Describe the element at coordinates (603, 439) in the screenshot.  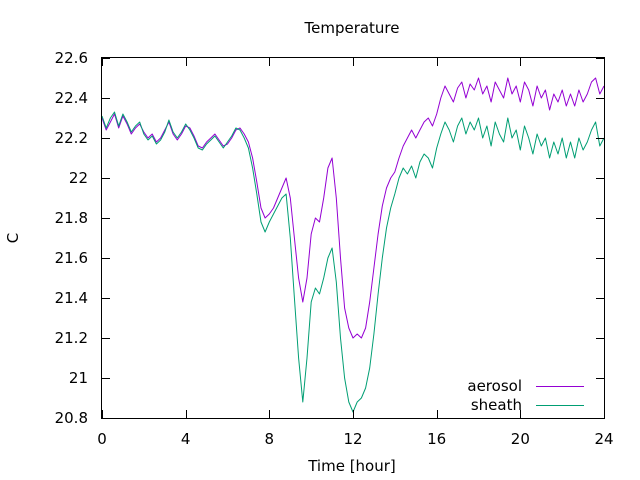
I see `x-tick-label: 24` at that location.